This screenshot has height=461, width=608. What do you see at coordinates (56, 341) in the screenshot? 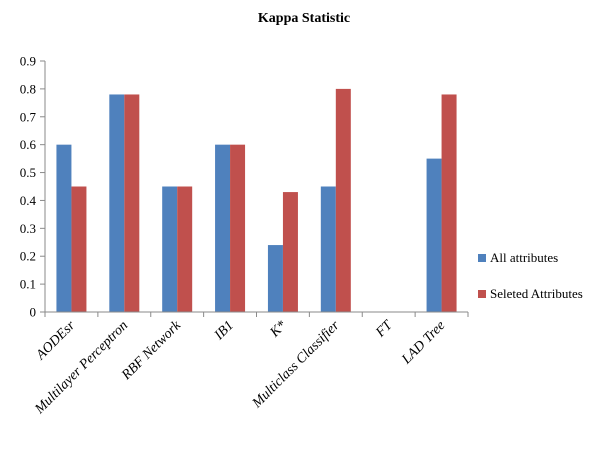
I see `x-tick-label: AODEsr` at bounding box center [56, 341].